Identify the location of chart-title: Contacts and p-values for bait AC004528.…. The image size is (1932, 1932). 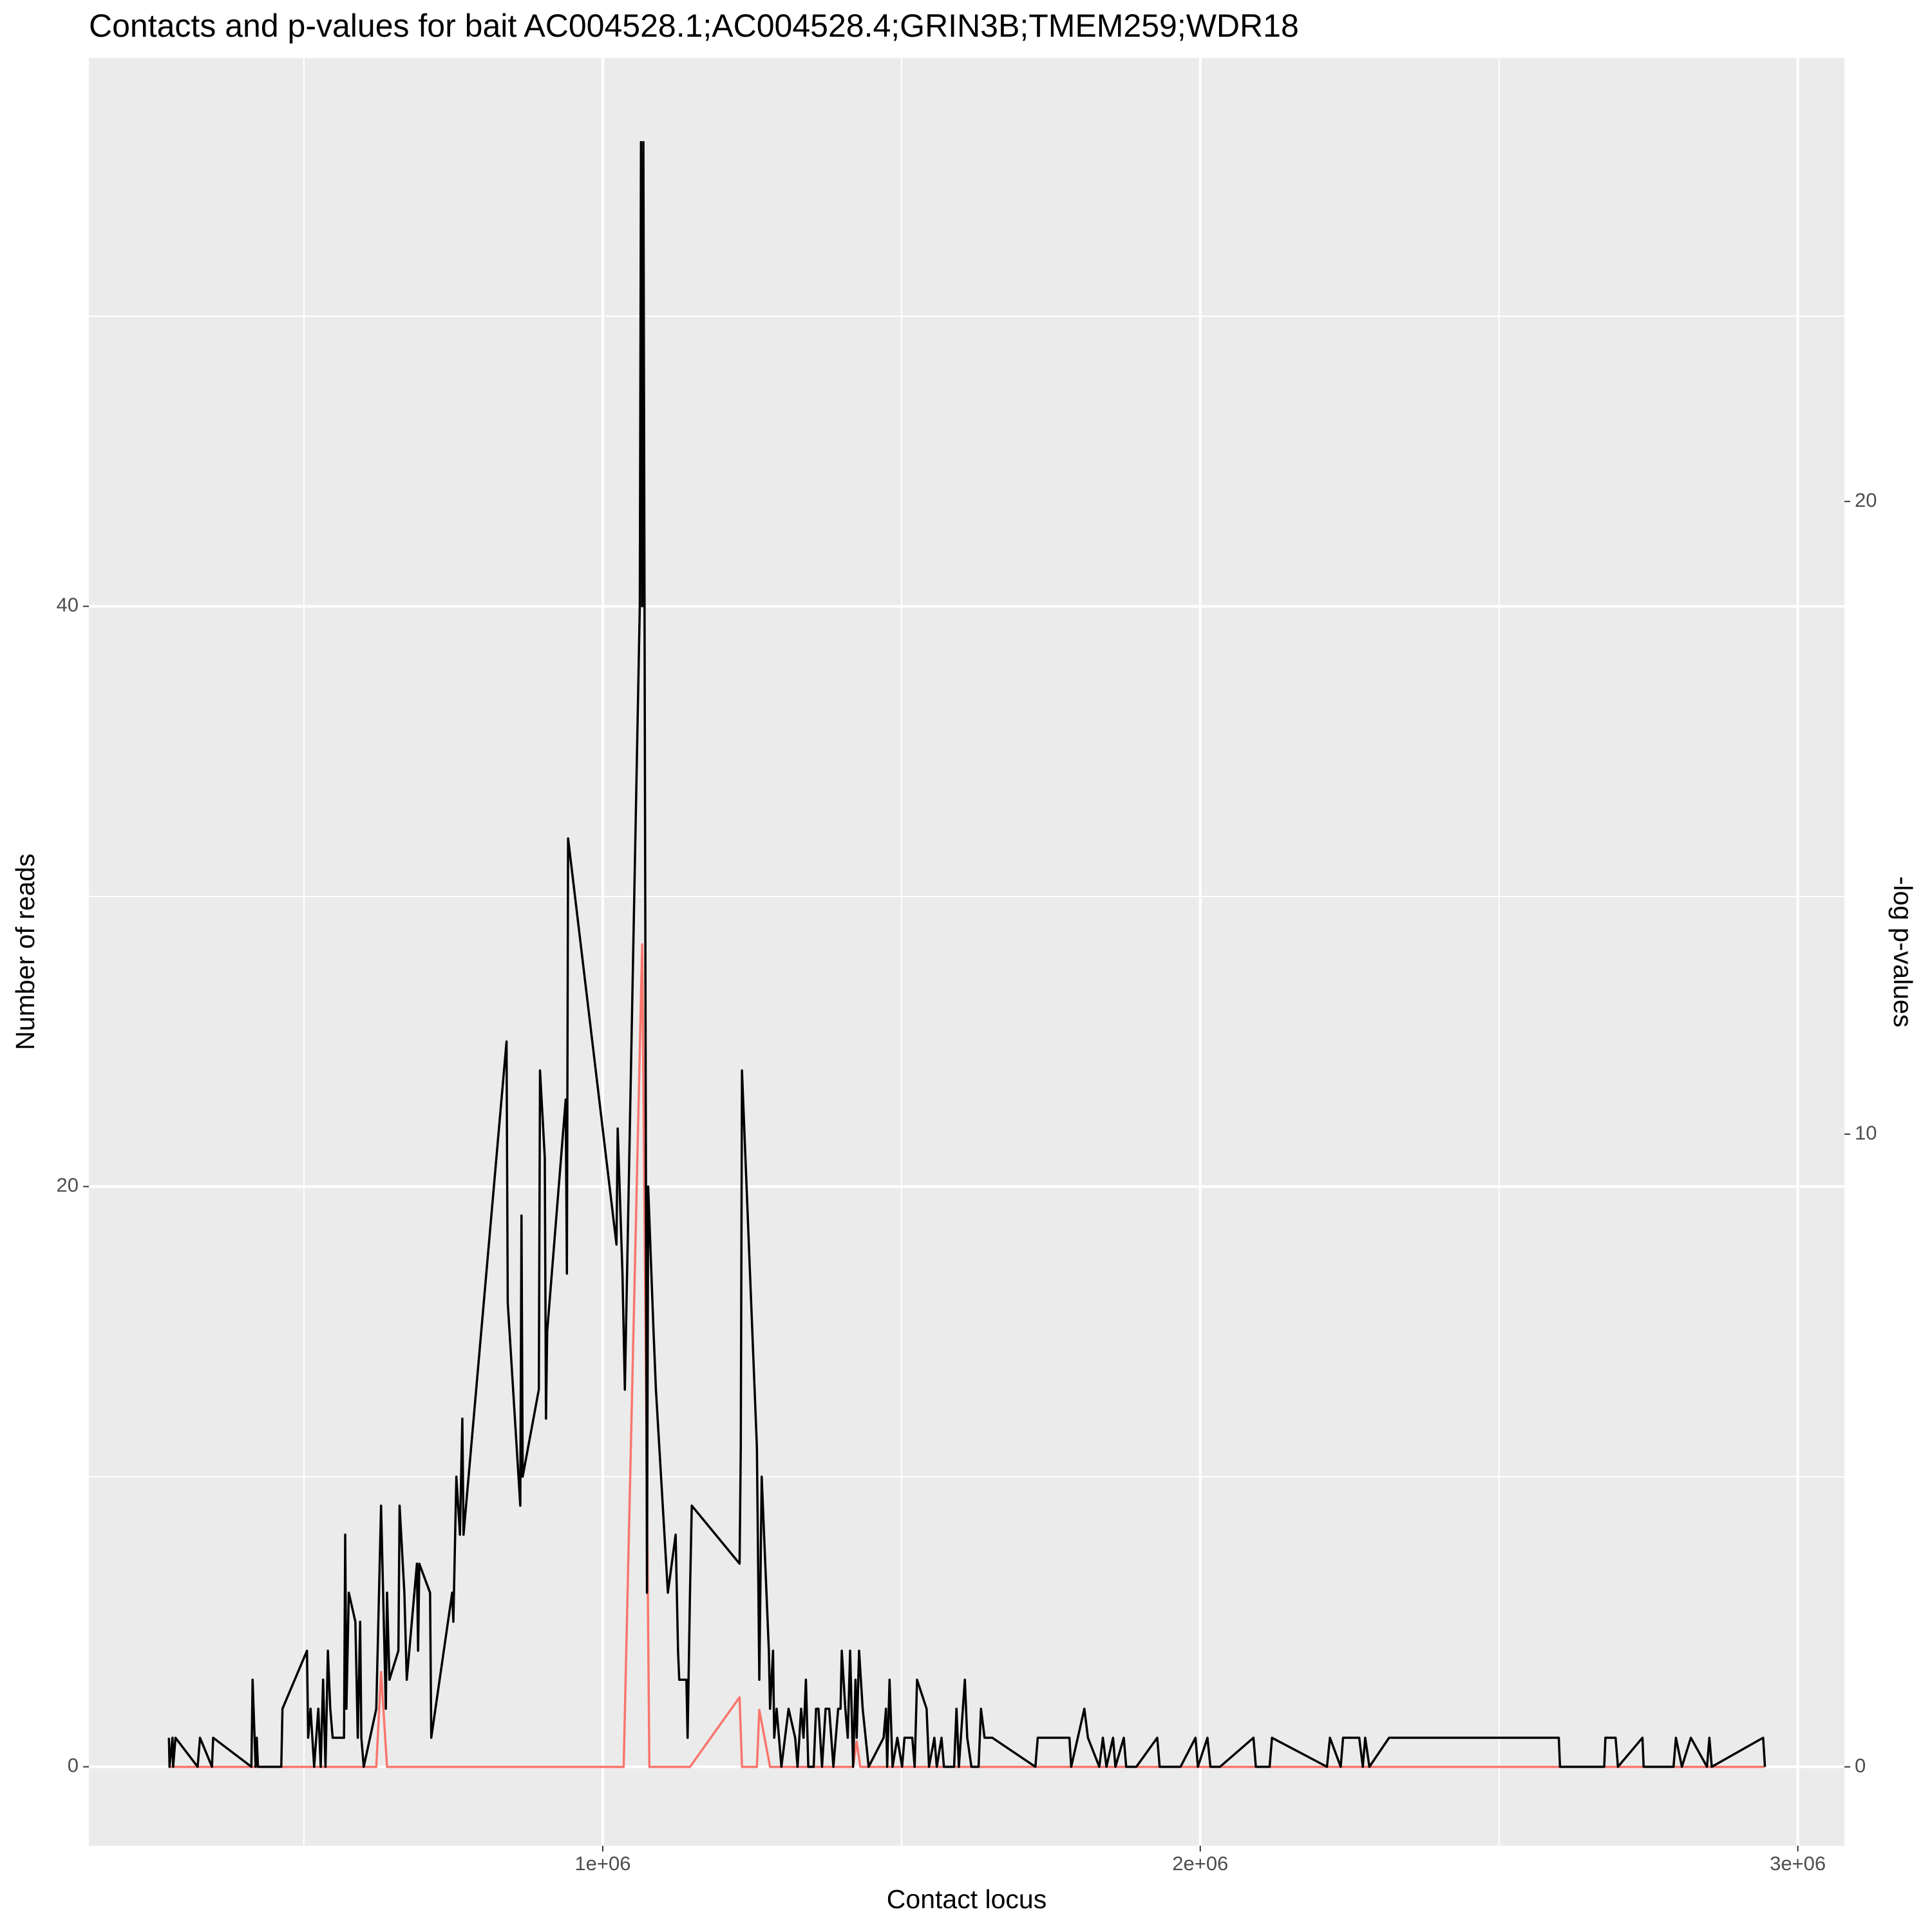
(694, 26).